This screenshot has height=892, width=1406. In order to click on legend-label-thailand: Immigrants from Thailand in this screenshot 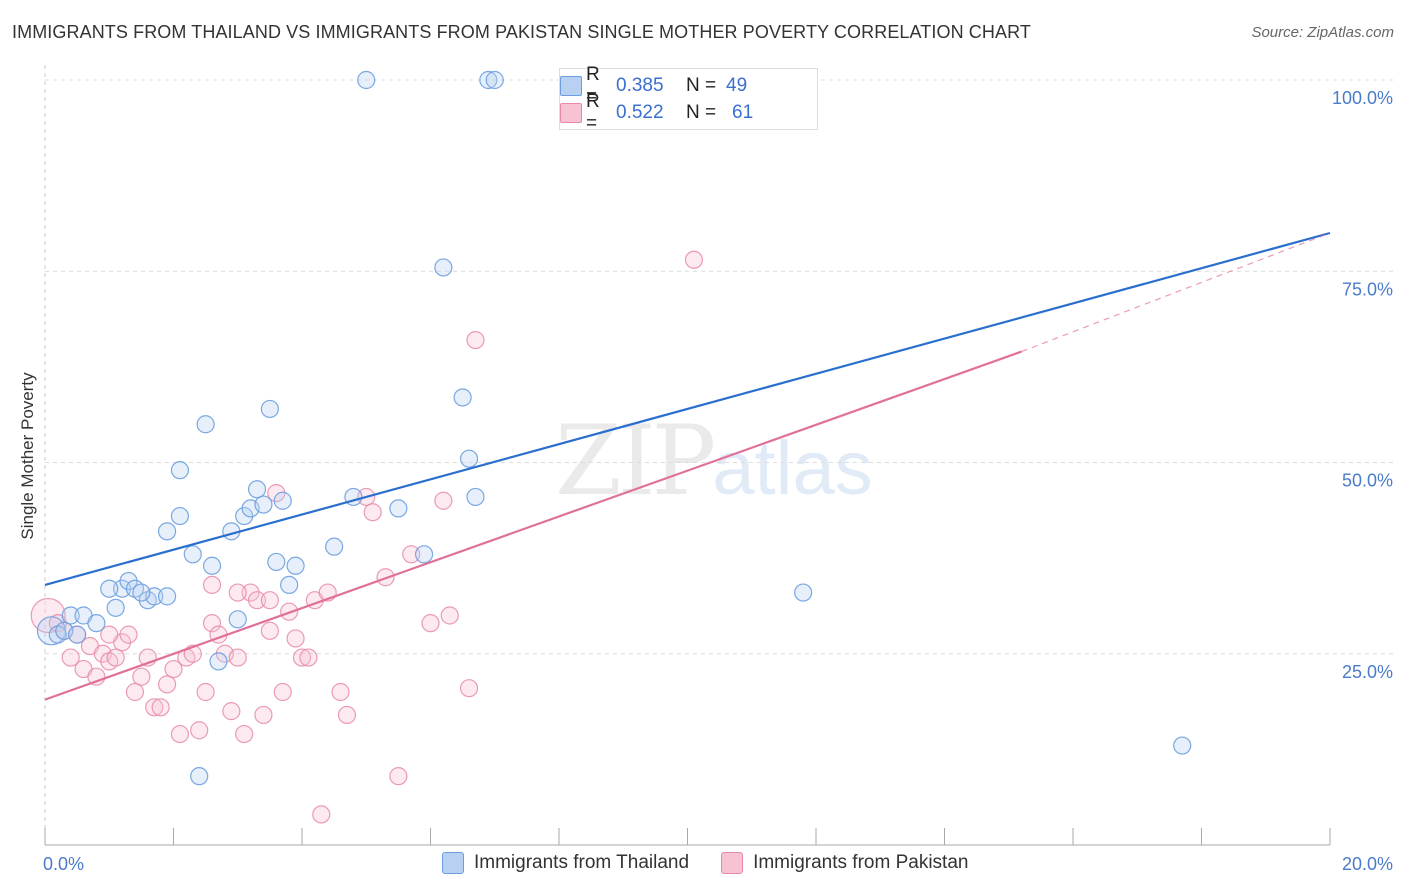, I will do `click(582, 862)`.